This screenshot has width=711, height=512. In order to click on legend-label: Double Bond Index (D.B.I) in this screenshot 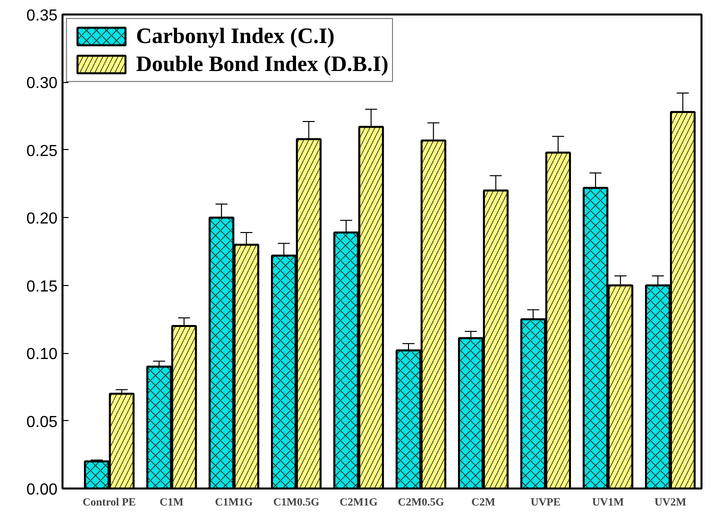, I will do `click(262, 64)`.